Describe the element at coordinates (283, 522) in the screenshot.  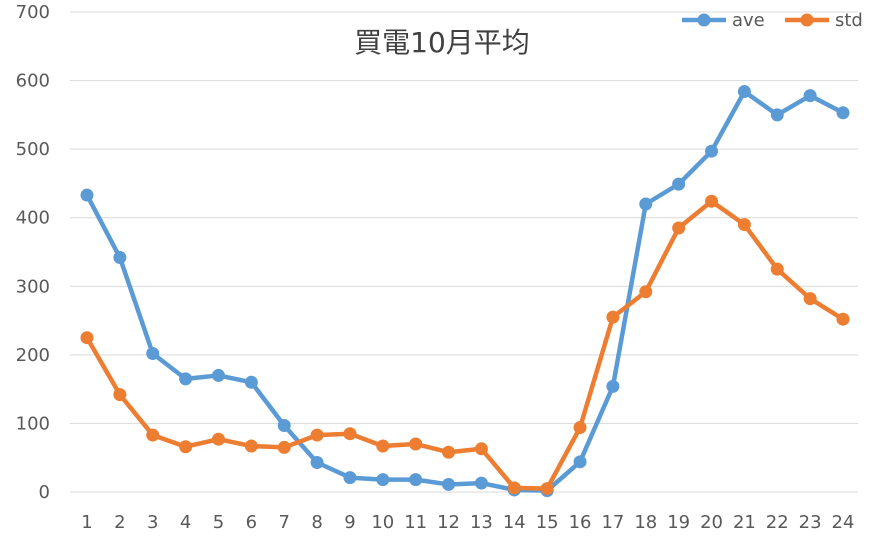
I see `x-tick-label: 7` at that location.